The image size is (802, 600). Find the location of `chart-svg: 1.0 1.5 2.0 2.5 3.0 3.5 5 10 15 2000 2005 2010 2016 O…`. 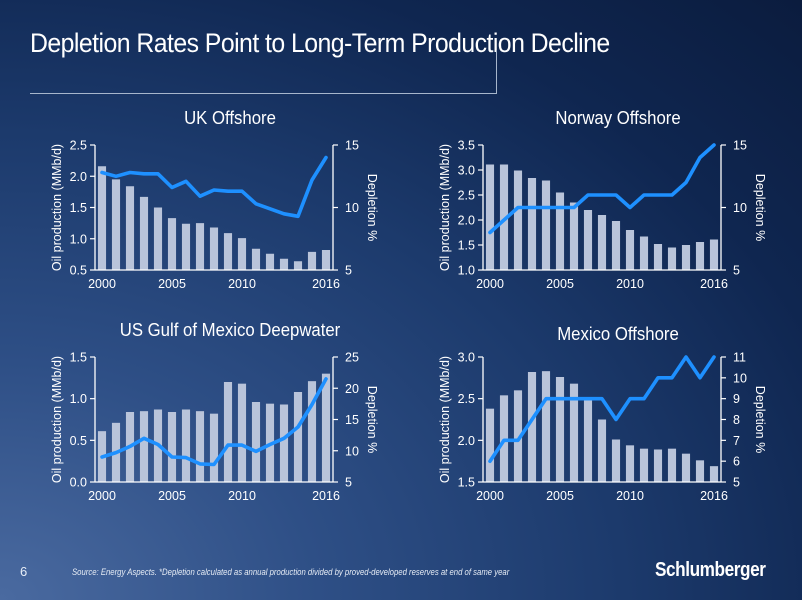

chart-svg: 1.0 1.5 2.0 2.5 3.0 3.5 5 10 15 2000 2005 2010 2016 O… is located at coordinates (602, 215).